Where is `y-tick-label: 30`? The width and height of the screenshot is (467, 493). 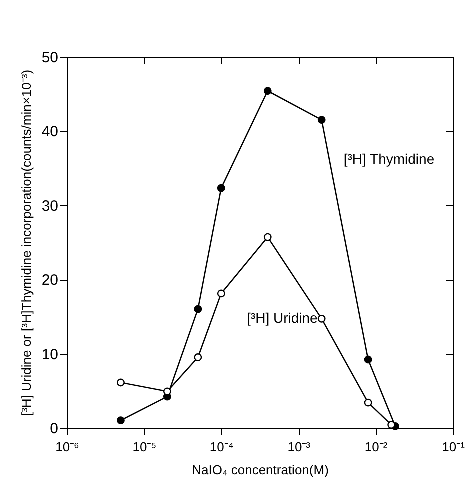
y-tick-label: 30 is located at coordinates (50, 206).